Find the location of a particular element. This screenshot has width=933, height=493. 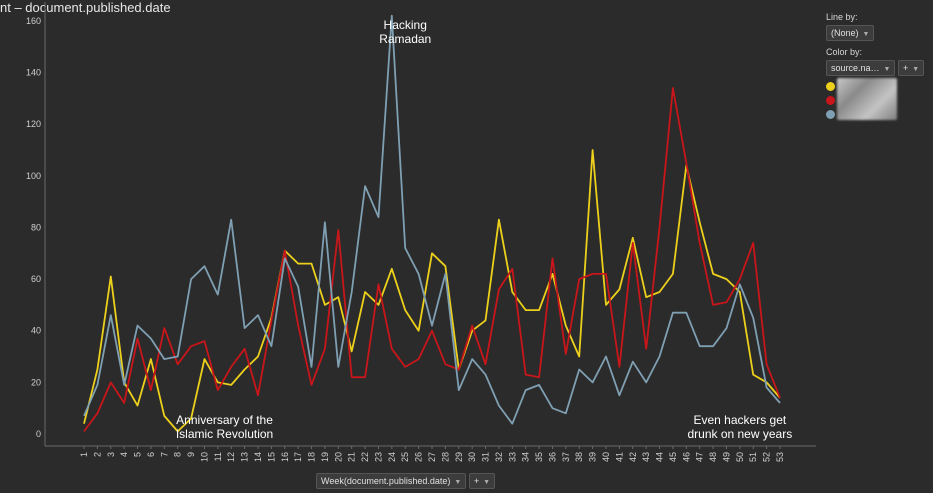

color-by-label: Color by: is located at coordinates (844, 52).